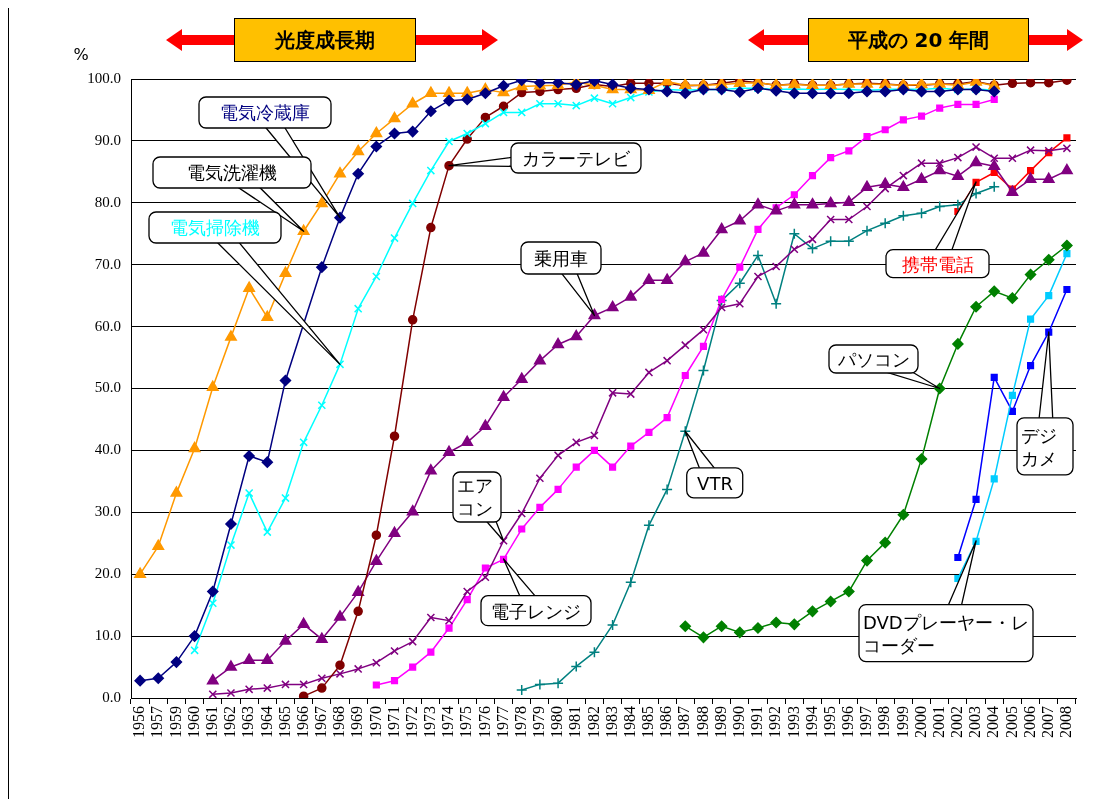 The image size is (1102, 799). Describe the element at coordinates (321, 722) in the screenshot. I see `x-tick-label: 1967` at that location.